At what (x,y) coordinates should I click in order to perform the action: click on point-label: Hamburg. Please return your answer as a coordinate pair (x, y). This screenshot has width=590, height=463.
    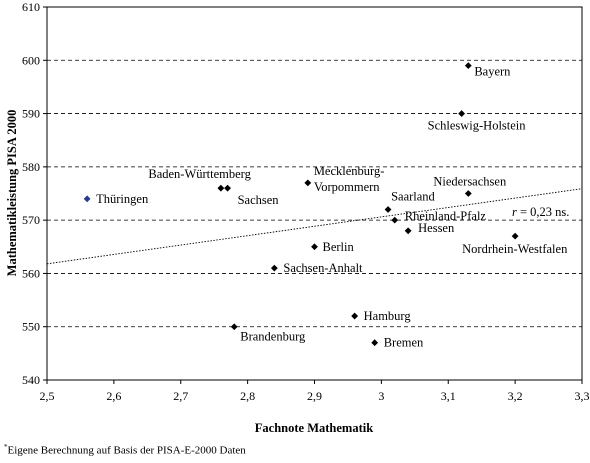
    Looking at the image, I should click on (388, 316).